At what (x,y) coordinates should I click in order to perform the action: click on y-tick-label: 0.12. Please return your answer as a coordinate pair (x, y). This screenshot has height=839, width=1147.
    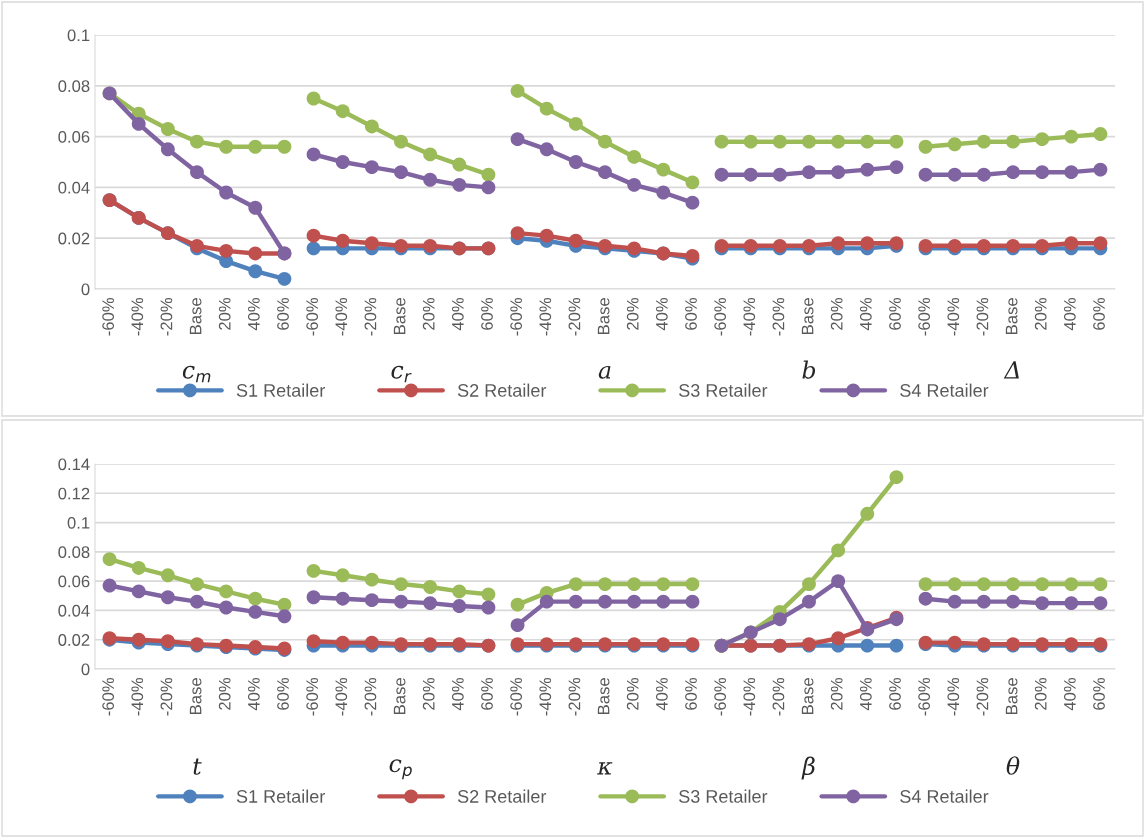
    Looking at the image, I should click on (74, 493).